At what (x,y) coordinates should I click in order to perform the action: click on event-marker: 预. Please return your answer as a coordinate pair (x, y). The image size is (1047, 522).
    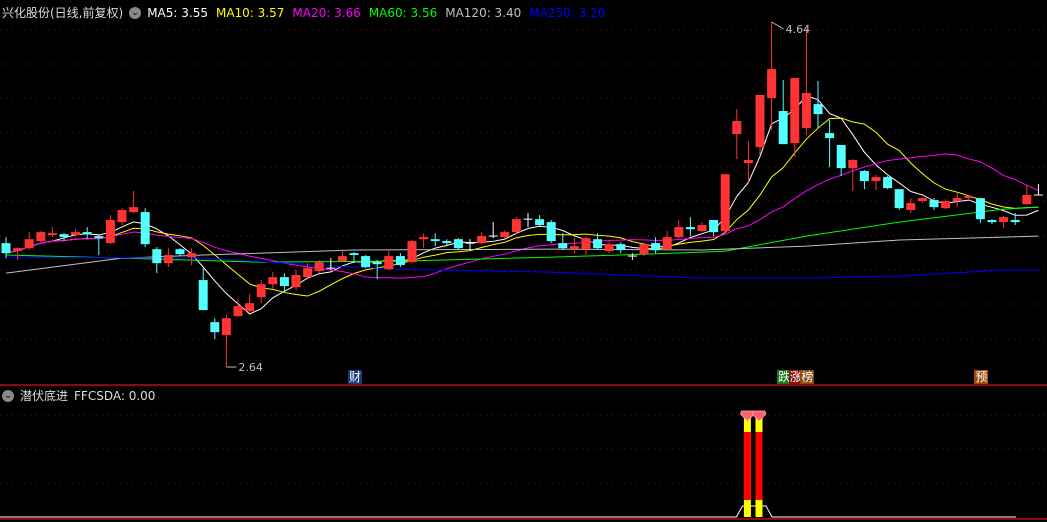
    Looking at the image, I should click on (981, 377).